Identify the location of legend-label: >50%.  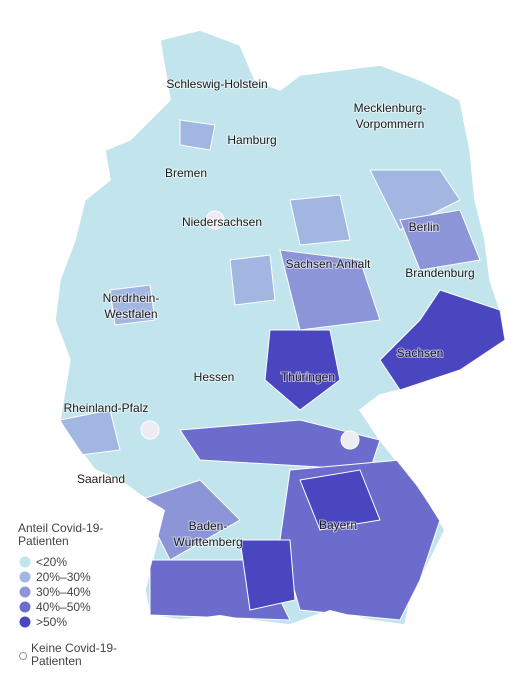
(51, 622).